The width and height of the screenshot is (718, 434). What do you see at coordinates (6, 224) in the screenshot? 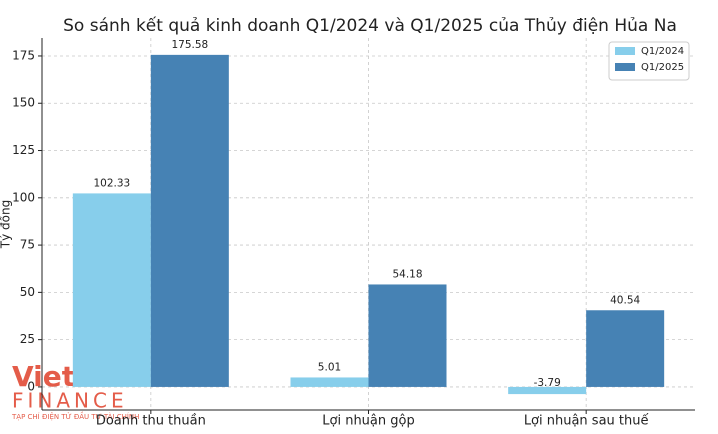
I see `y-axis-label: Tỷ đồng` at bounding box center [6, 224].